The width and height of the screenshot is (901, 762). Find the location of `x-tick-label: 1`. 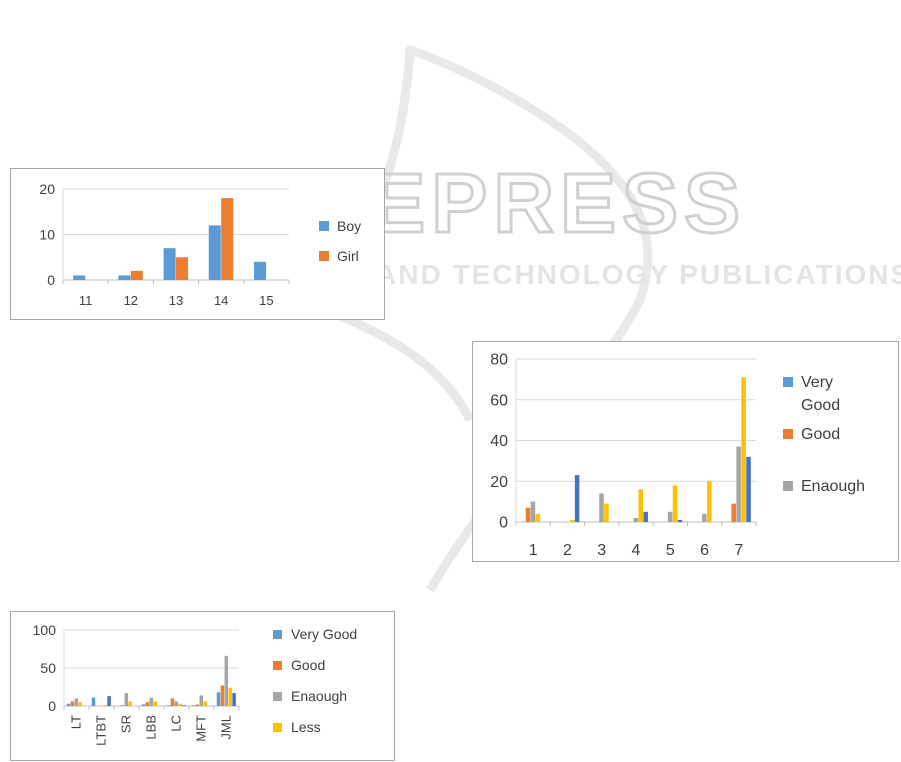

x-tick-label: 1 is located at coordinates (533, 550).